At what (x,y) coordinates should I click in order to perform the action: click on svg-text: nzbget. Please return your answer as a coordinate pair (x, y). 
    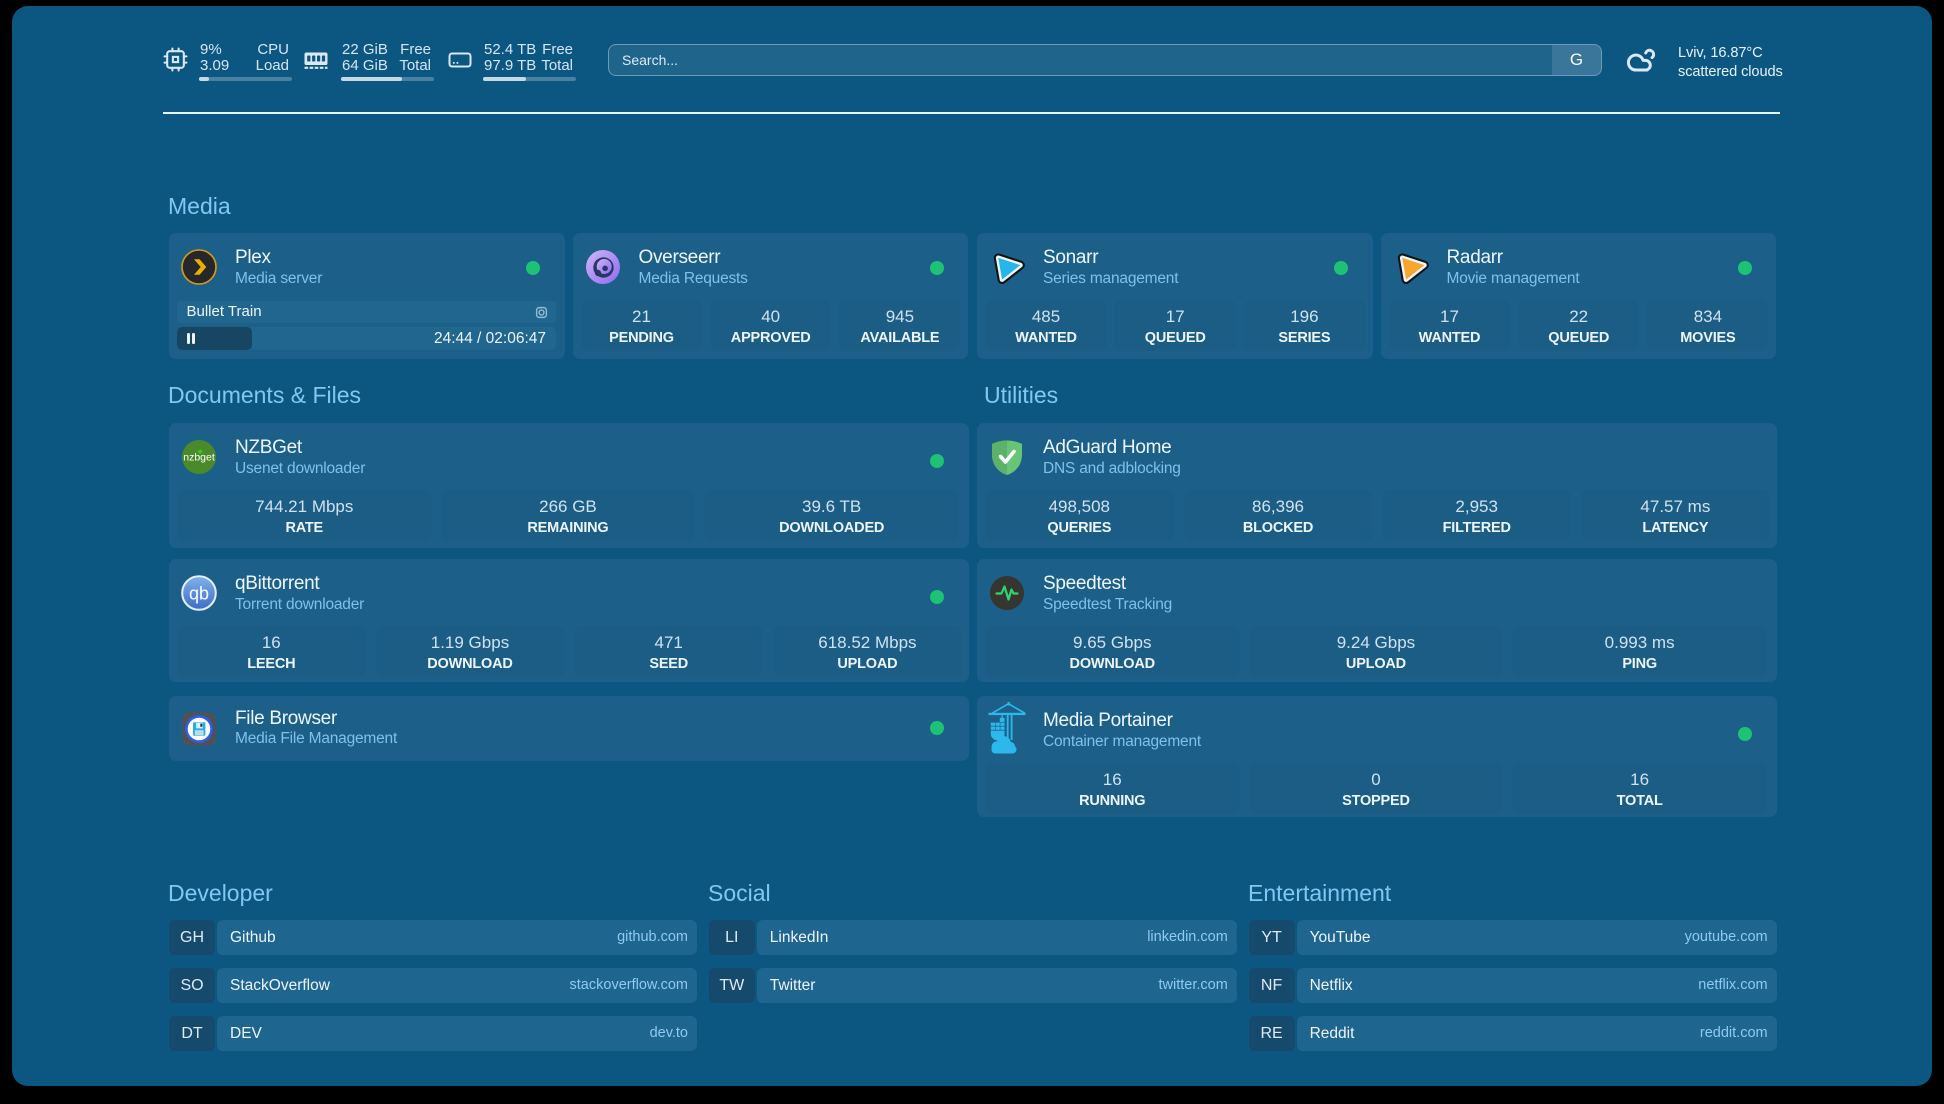
    Looking at the image, I should click on (199, 458).